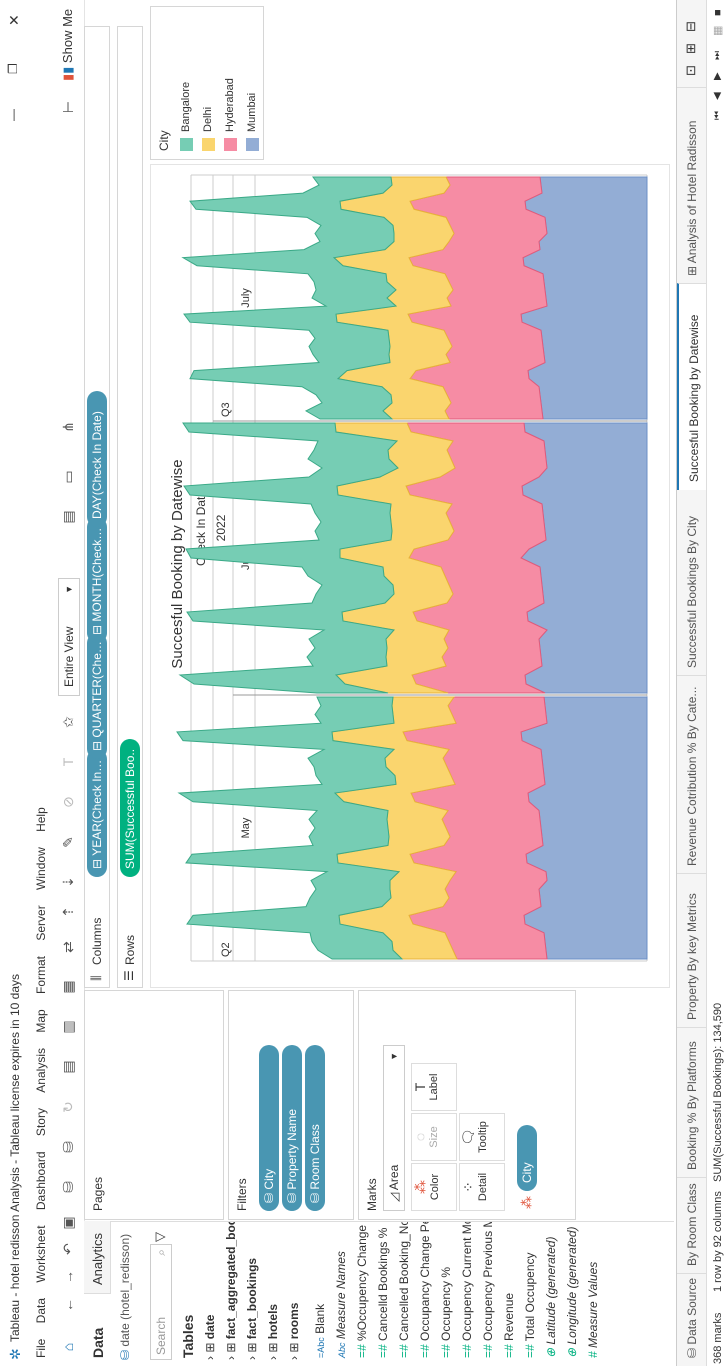  Describe the element at coordinates (292, 1128) in the screenshot. I see `filter-pill-property-name: ⛁ Property Name` at that location.